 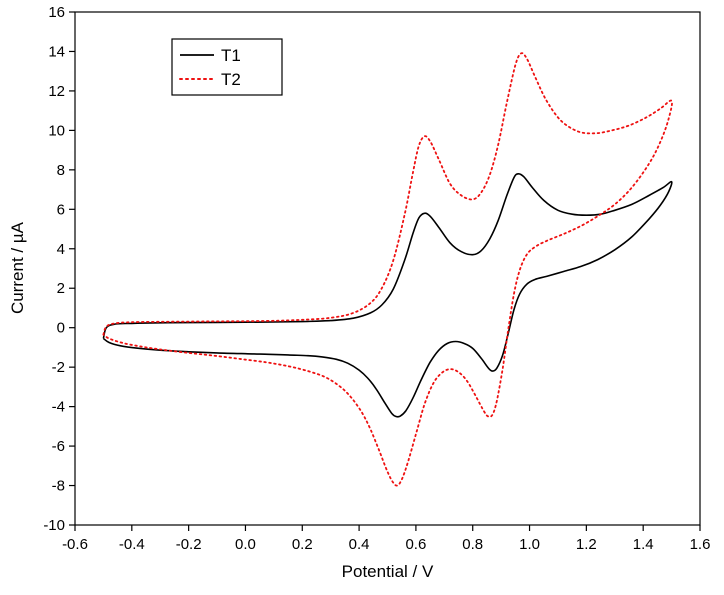 I want to click on x-tick-label: 0.6, so click(x=415, y=544).